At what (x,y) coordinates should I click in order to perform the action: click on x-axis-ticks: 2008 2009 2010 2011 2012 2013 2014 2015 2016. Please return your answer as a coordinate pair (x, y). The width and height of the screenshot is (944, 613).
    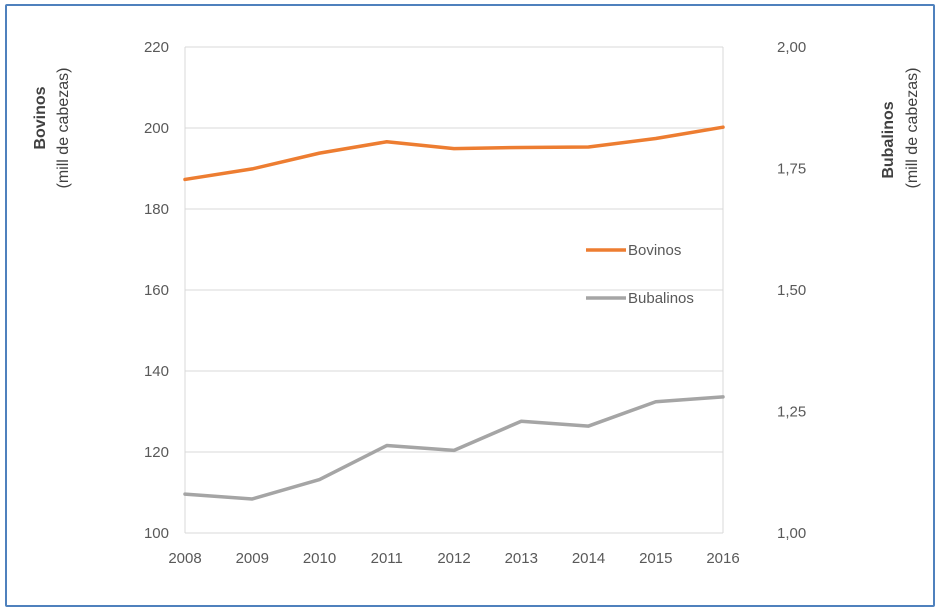
    Looking at the image, I should click on (453, 558).